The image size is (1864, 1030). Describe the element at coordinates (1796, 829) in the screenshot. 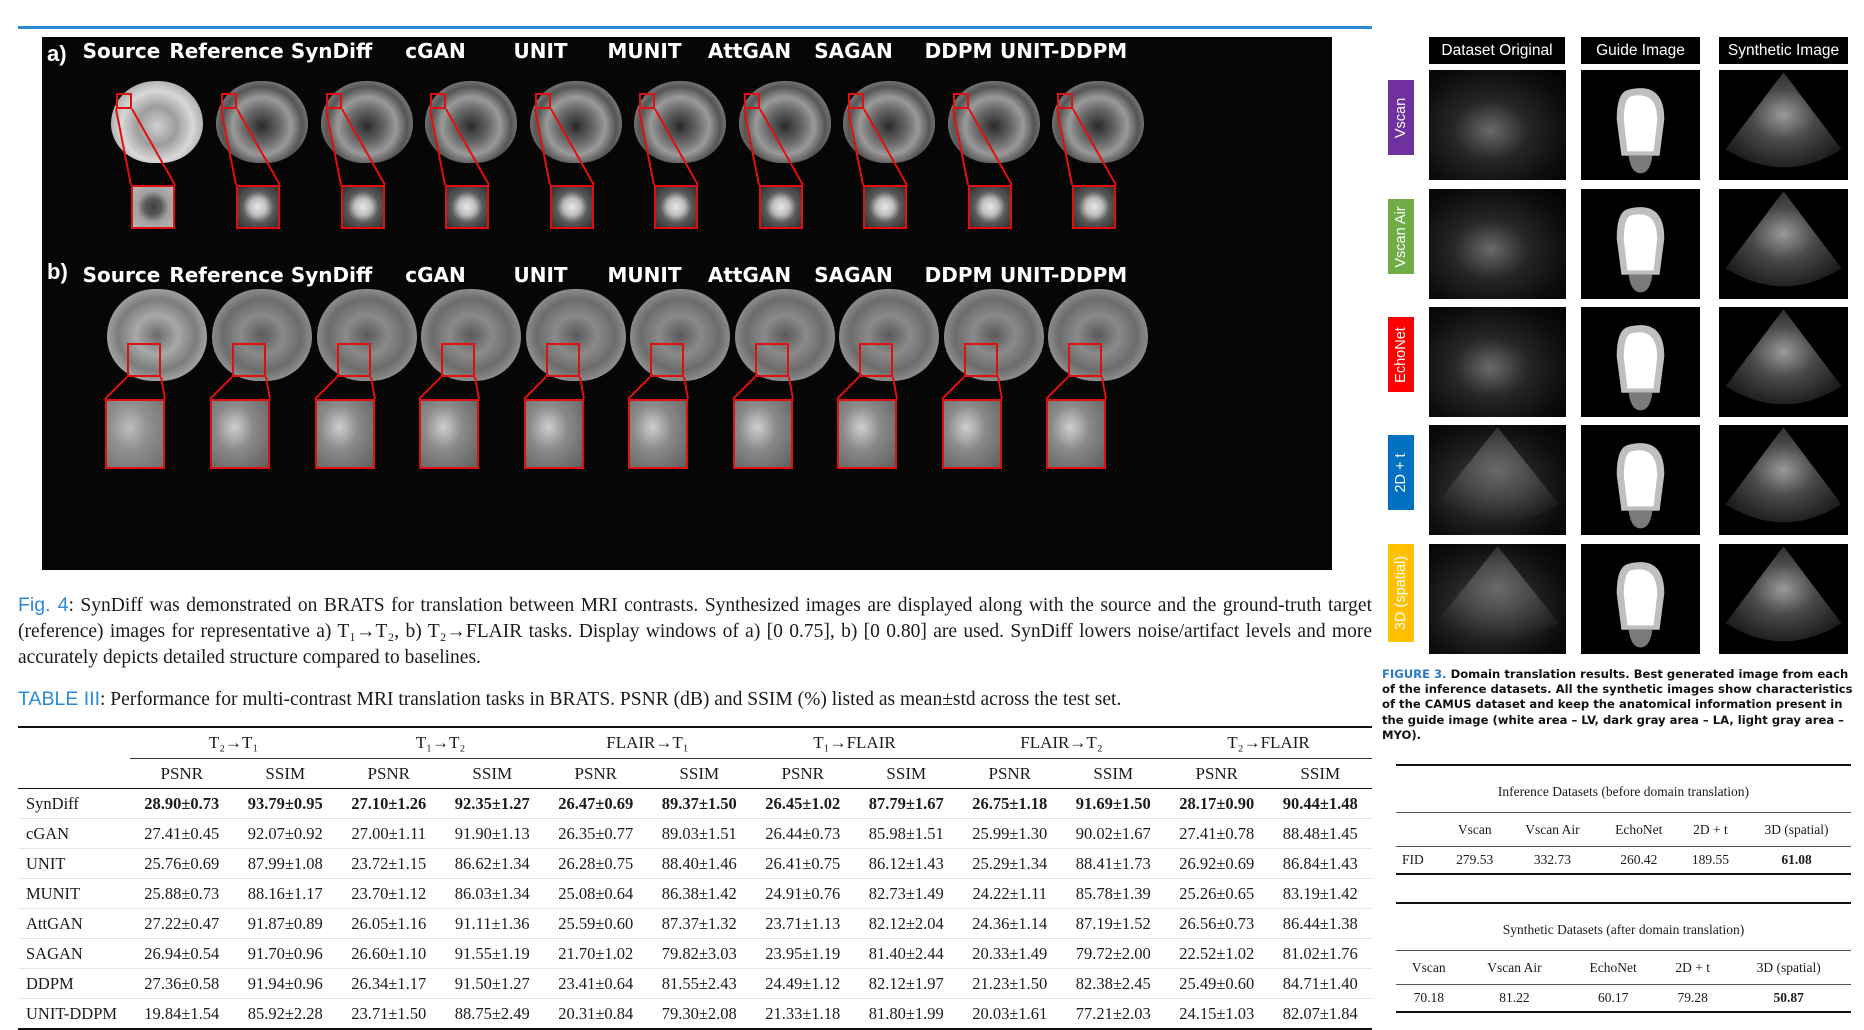

I see `fid-inference-col-header: 3D (spatial)` at that location.